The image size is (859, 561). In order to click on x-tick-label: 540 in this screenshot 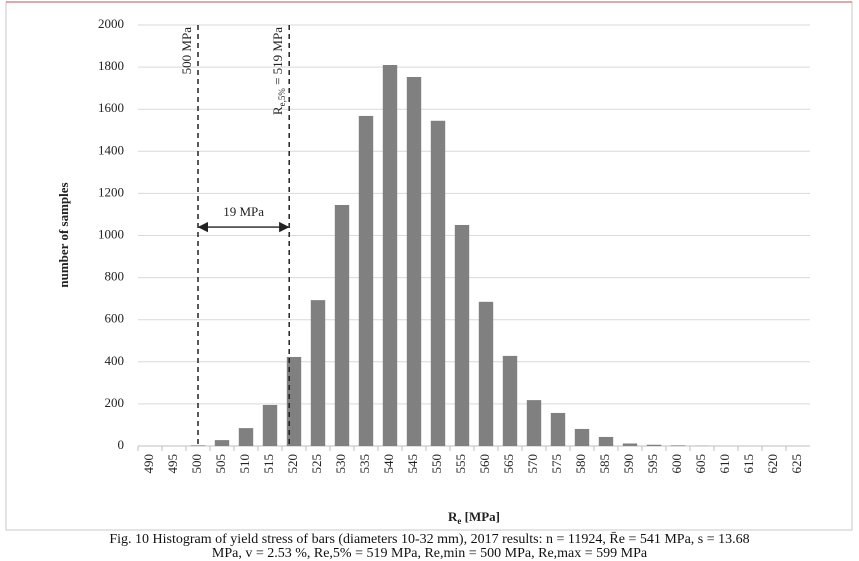, I will do `click(388, 464)`.